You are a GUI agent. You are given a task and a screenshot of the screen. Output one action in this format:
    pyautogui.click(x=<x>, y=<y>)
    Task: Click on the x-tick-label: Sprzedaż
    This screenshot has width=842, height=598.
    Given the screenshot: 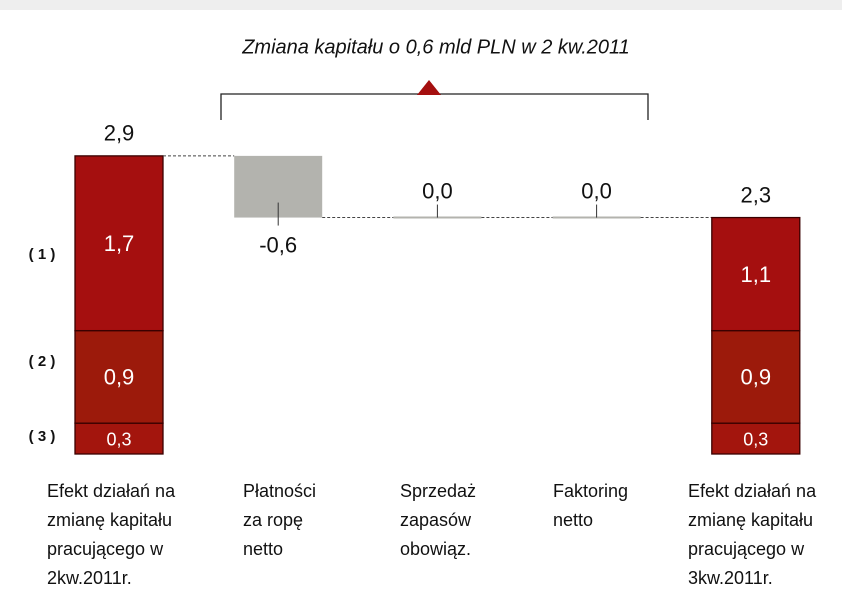 What is the action you would take?
    pyautogui.click(x=438, y=491)
    